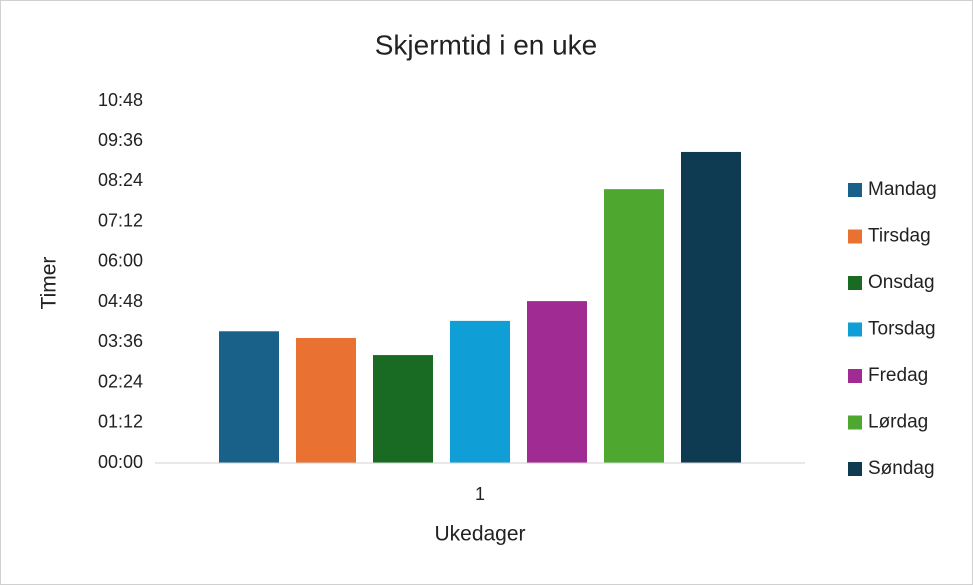 This screenshot has height=585, width=973. Describe the element at coordinates (899, 236) in the screenshot. I see `legend-label: Tirsdag` at that location.